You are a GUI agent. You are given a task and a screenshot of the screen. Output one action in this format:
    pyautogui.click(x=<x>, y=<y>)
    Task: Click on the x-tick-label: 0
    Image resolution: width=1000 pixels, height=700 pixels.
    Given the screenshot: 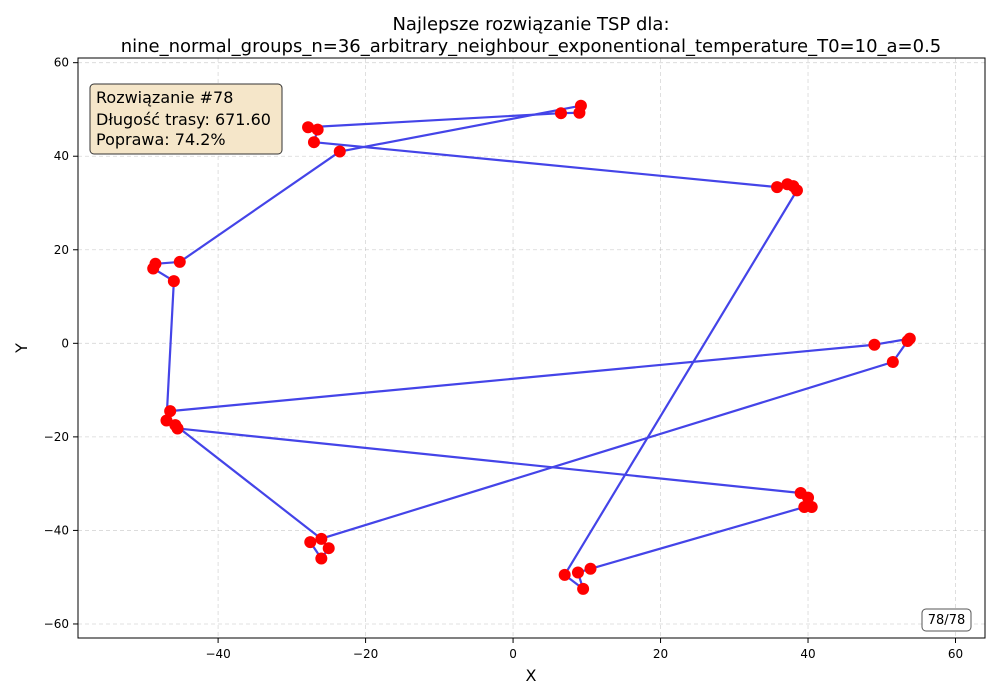 What is the action you would take?
    pyautogui.click(x=513, y=654)
    